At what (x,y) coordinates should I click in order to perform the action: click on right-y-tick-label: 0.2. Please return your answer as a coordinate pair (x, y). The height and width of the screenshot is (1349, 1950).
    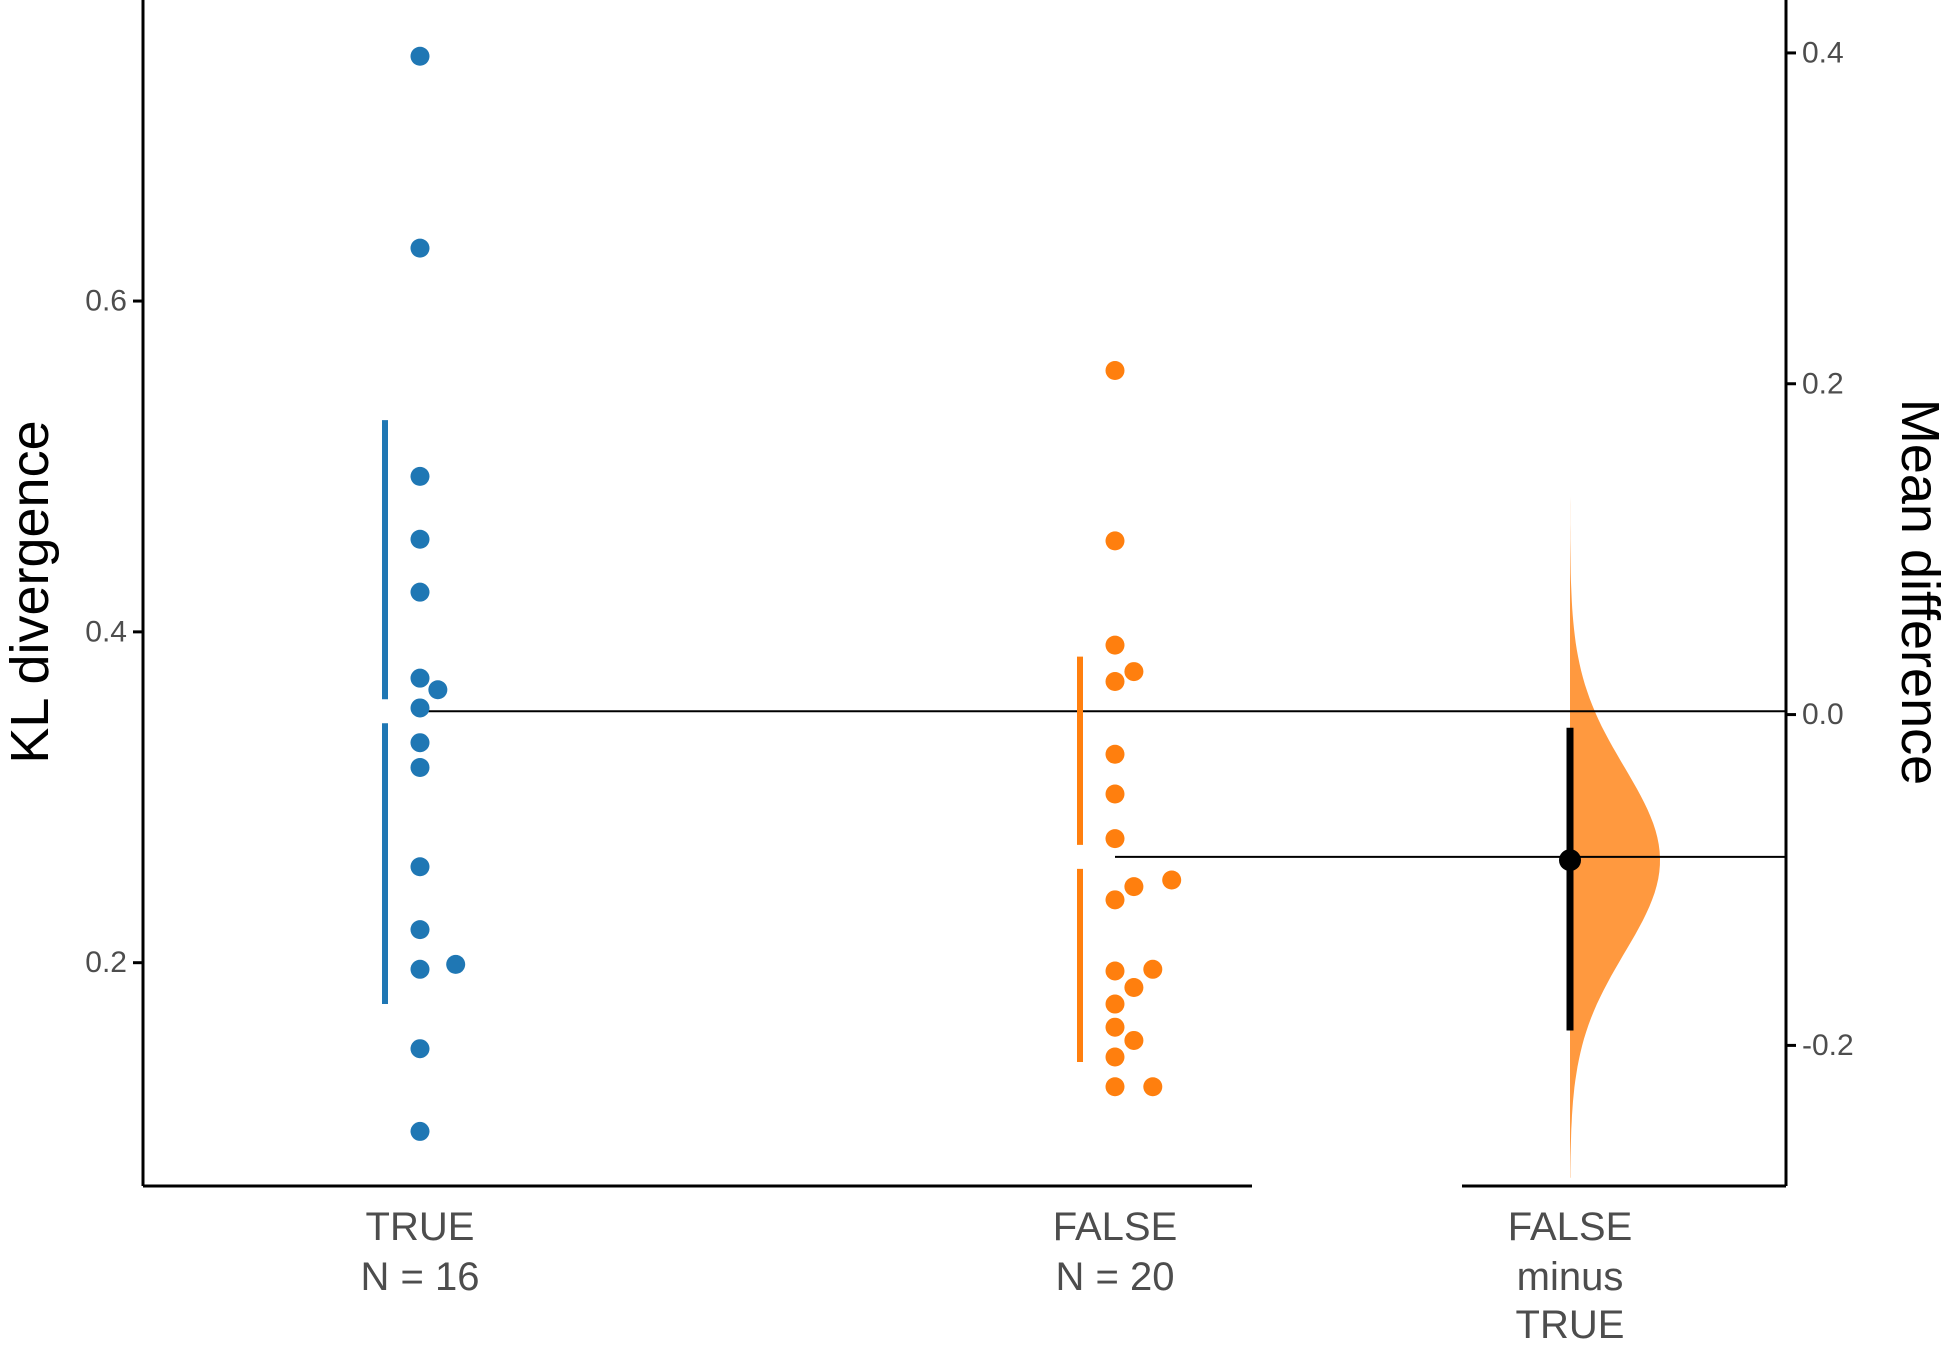
    Looking at the image, I should click on (1823, 383).